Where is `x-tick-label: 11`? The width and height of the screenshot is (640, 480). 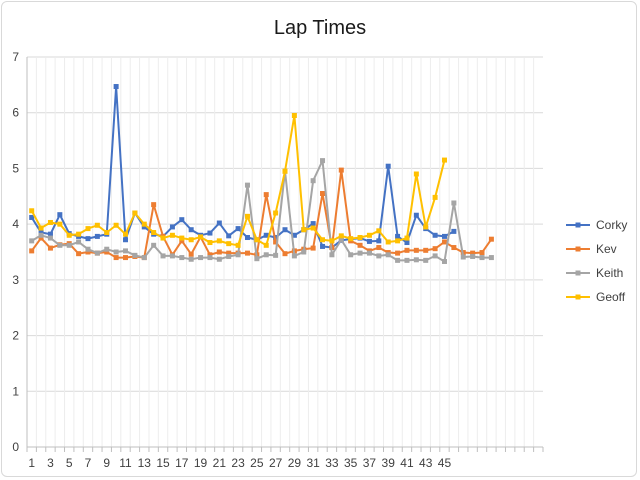
x-tick-label: 11 is located at coordinates (125, 463).